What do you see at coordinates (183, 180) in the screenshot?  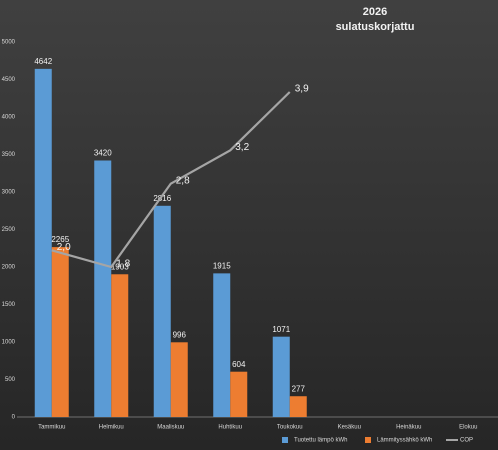 I see `line-value-label: 2,8` at bounding box center [183, 180].